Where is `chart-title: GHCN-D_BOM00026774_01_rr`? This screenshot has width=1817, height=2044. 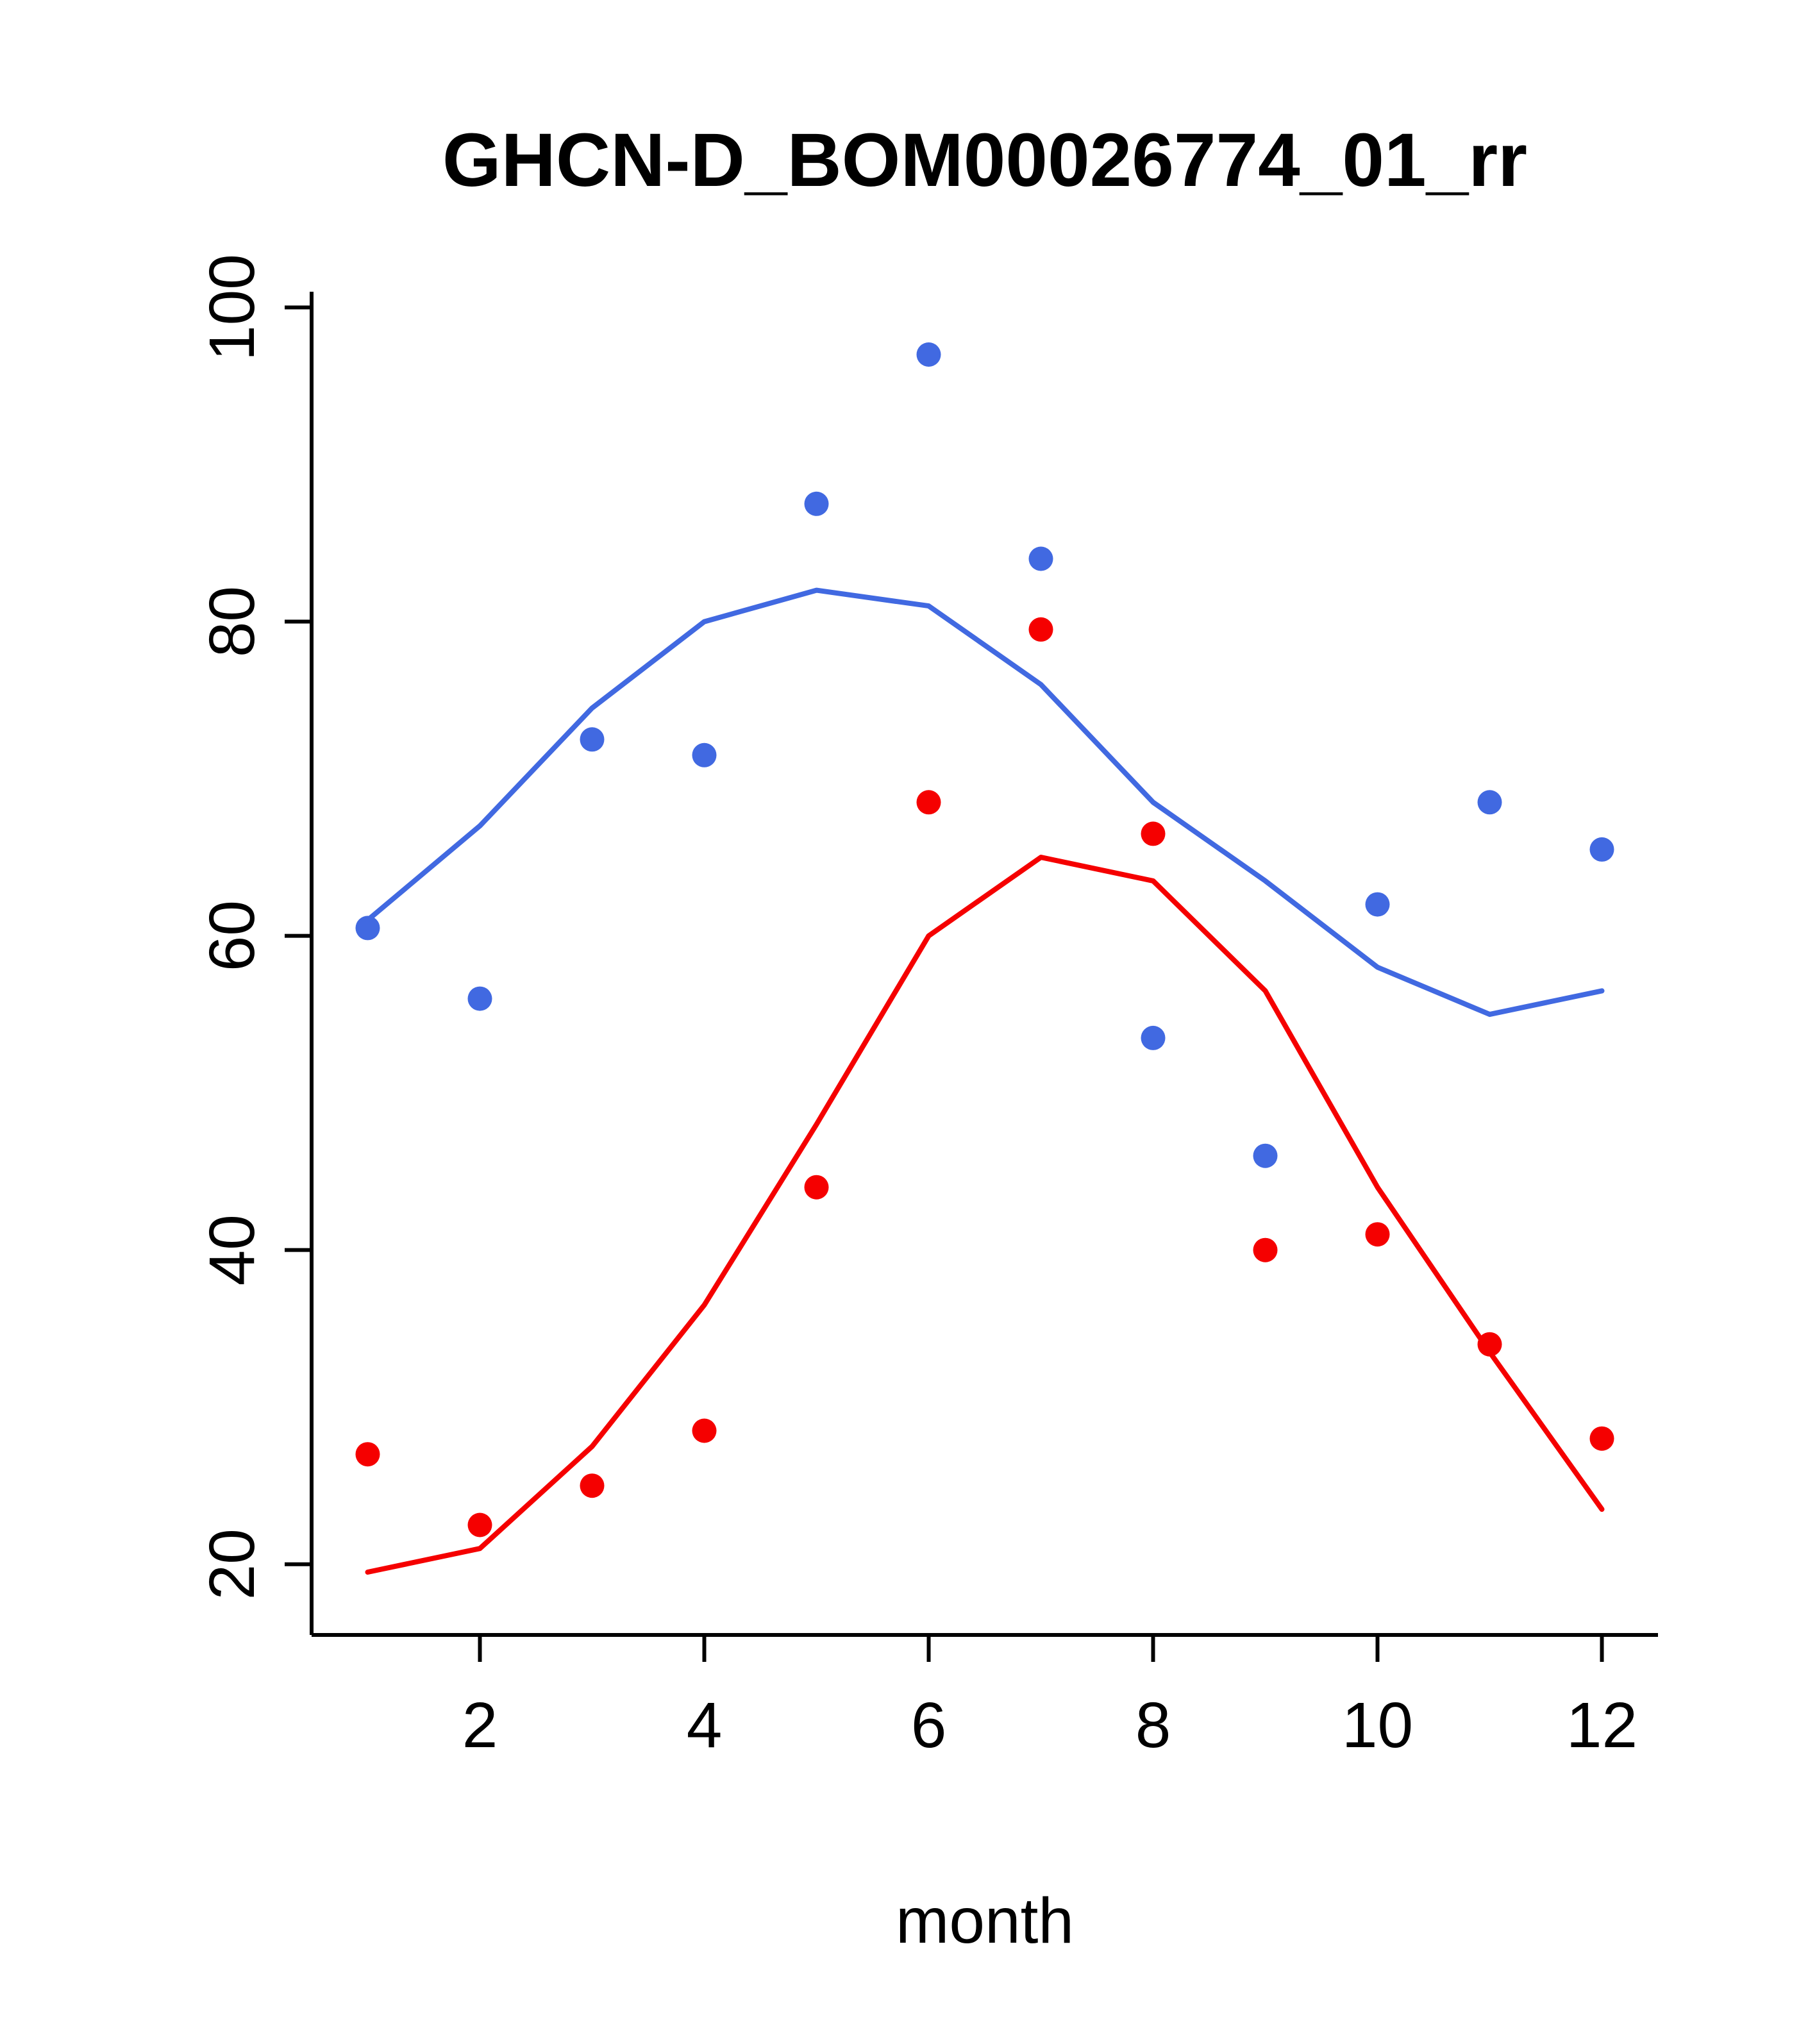
chart-title: GHCN-D_BOM00026774_01_rr is located at coordinates (984, 160).